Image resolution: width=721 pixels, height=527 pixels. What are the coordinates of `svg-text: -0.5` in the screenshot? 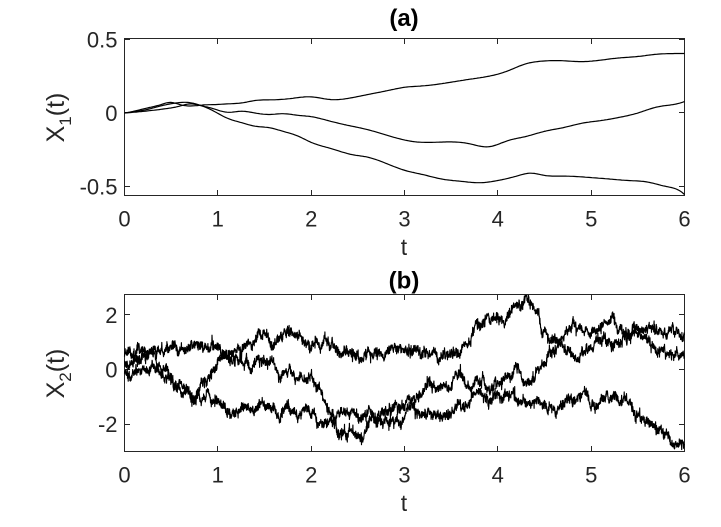 It's located at (99, 186).